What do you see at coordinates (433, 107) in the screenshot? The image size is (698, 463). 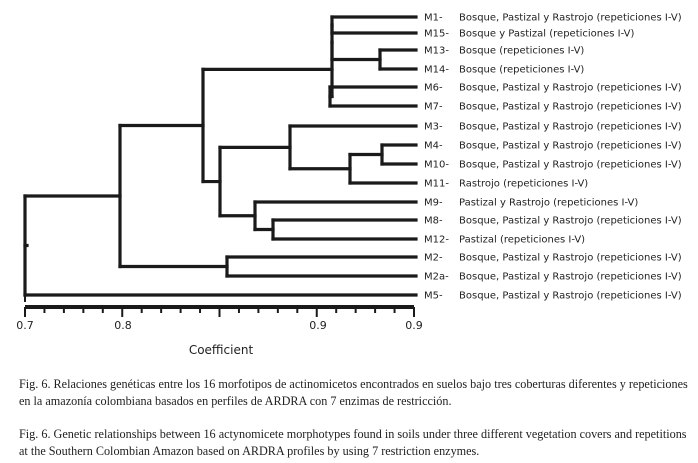 I see `leaf-id: M7-` at bounding box center [433, 107].